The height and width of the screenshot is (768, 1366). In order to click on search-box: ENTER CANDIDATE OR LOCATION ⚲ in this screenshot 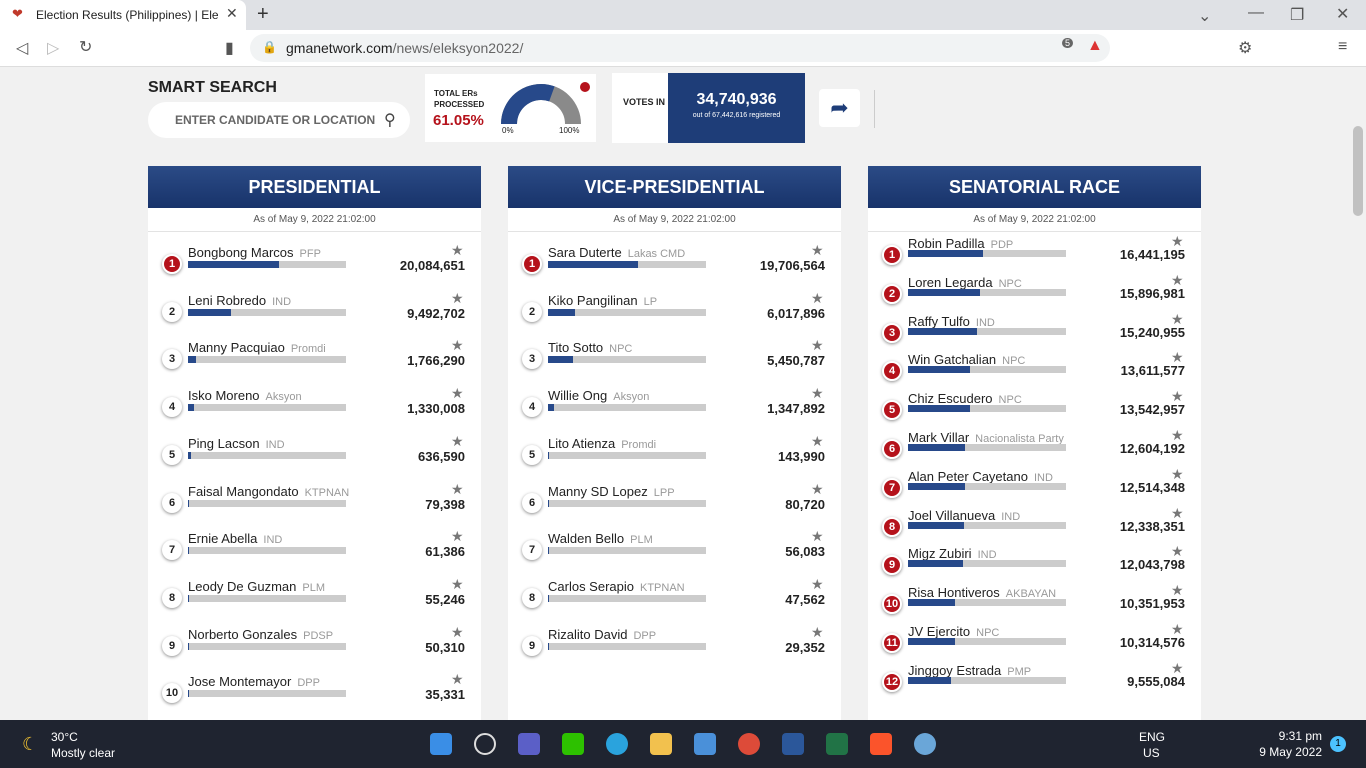, I will do `click(279, 120)`.